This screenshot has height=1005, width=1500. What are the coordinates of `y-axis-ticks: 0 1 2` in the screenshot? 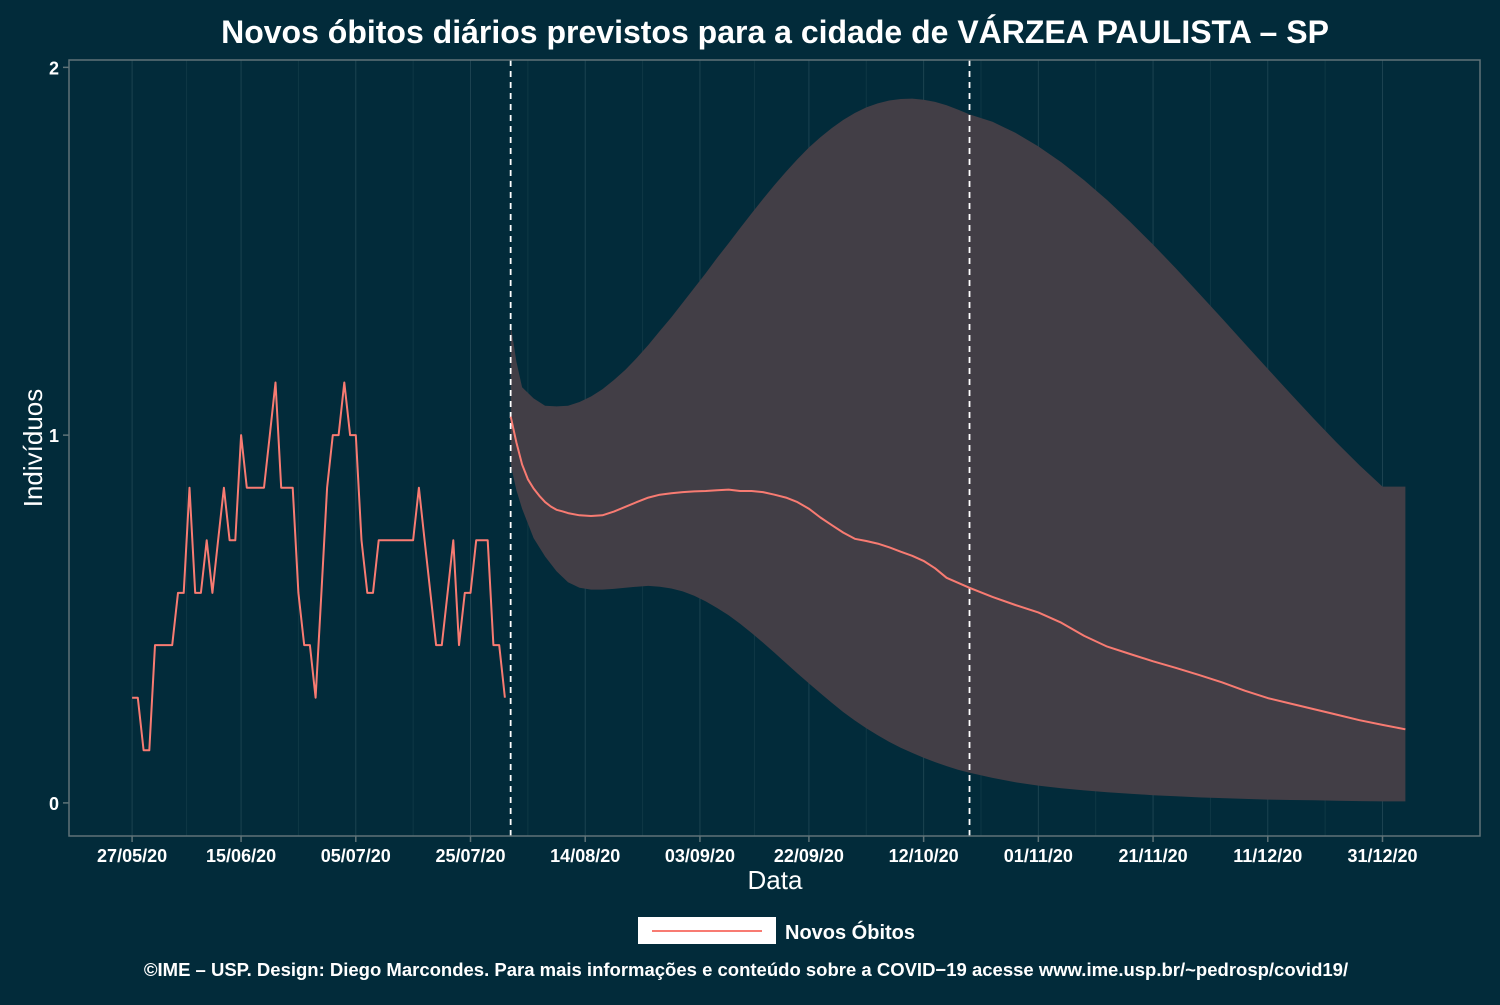 It's located at (59, 436).